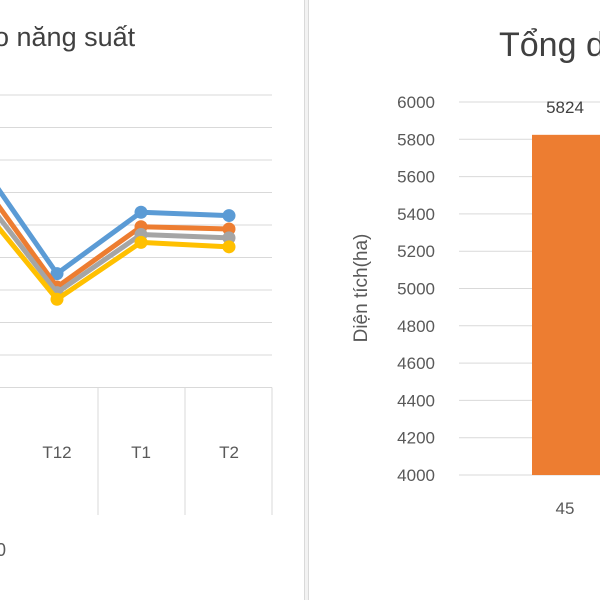 The width and height of the screenshot is (600, 600). Describe the element at coordinates (229, 229) in the screenshot. I see `line-series-2-point` at that location.